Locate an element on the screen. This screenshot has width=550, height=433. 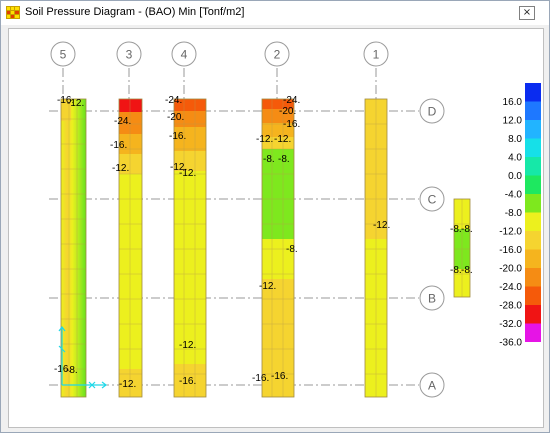
grid-bubble-row-1: C is located at coordinates (432, 199).